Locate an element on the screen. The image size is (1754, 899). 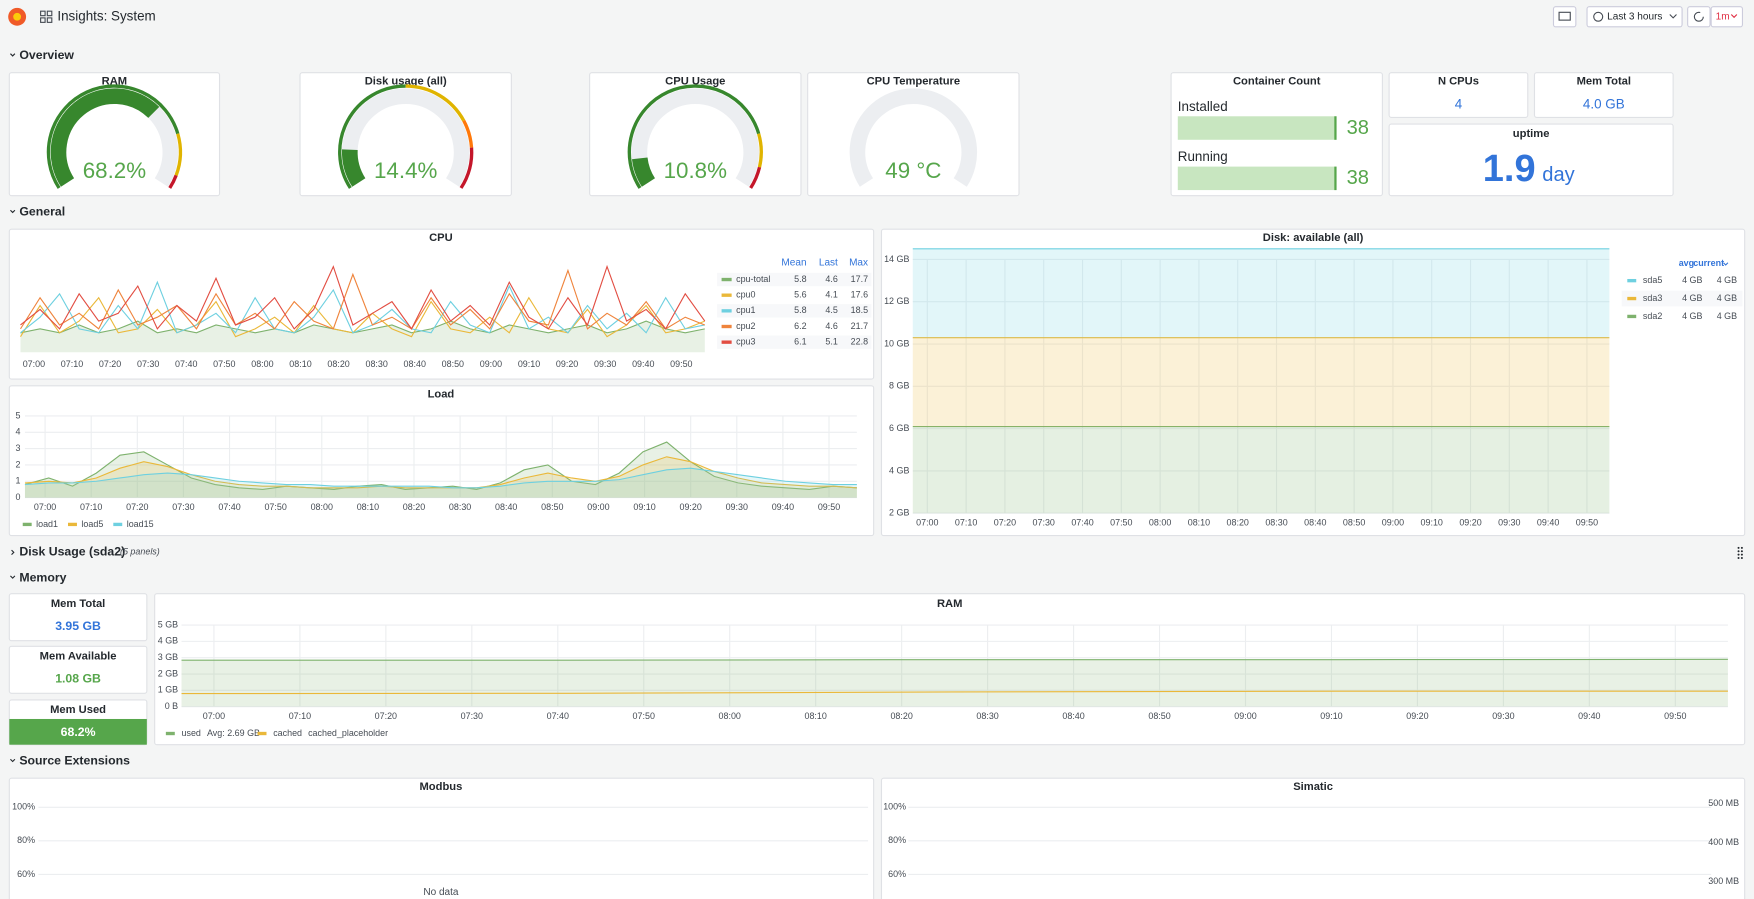
drag-handle is located at coordinates (1740, 552).